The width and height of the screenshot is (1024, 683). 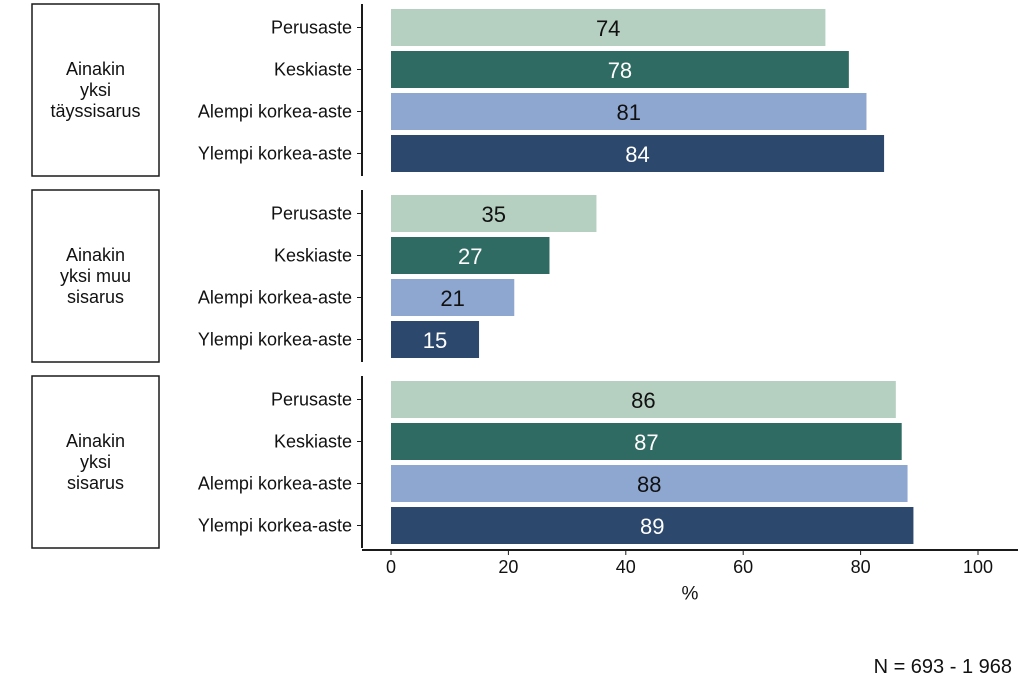 I want to click on x-tick-label: 100, so click(x=978, y=567).